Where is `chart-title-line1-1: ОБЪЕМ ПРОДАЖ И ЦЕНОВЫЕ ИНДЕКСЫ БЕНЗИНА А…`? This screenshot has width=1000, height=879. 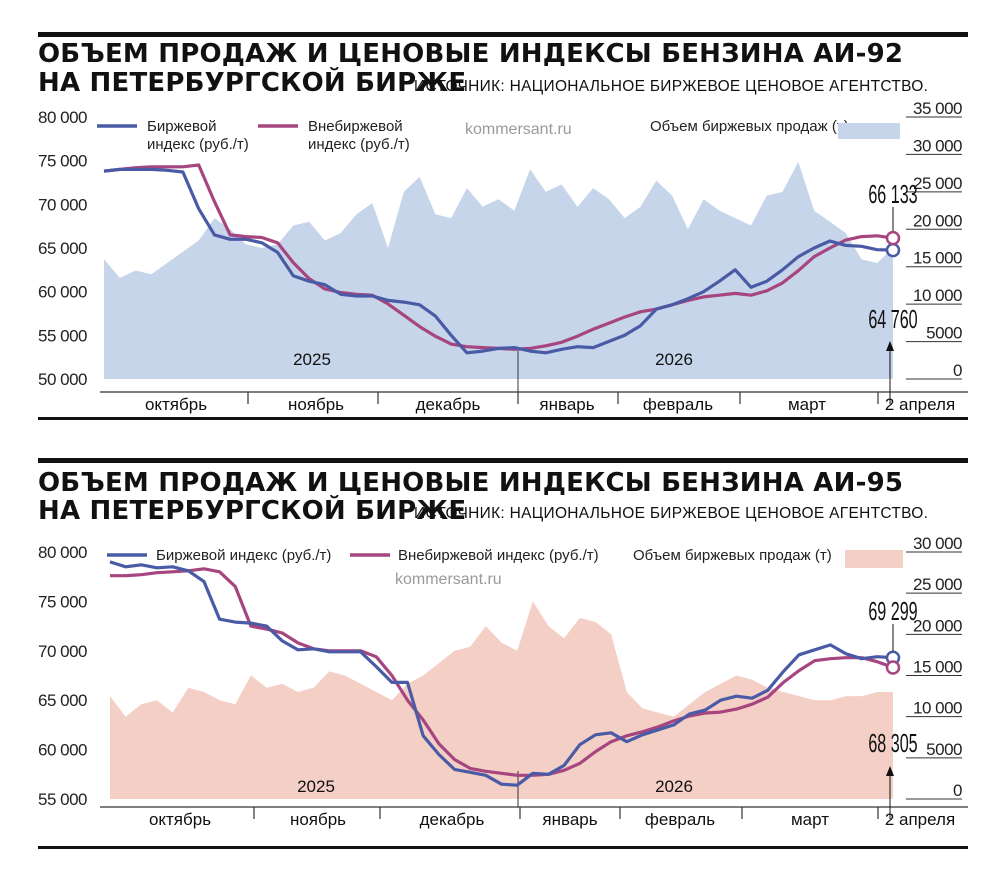
chart-title-line1-1: ОБЪЕМ ПРОДАЖ И ЦЕНОВЫЕ ИНДЕКСЫ БЕНЗИНА А… is located at coordinates (471, 54).